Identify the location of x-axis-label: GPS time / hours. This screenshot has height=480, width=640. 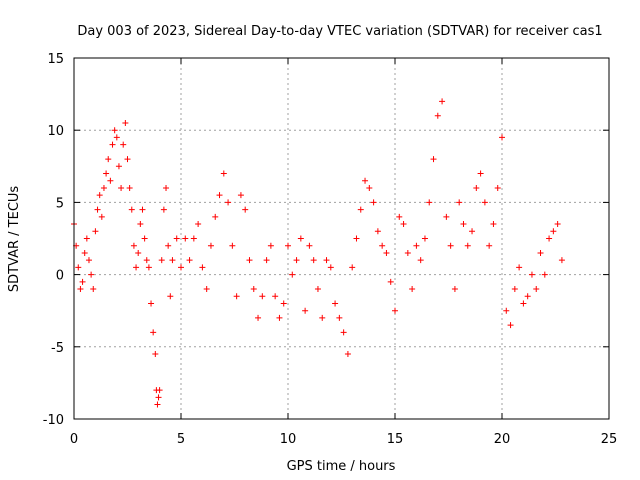
(341, 466).